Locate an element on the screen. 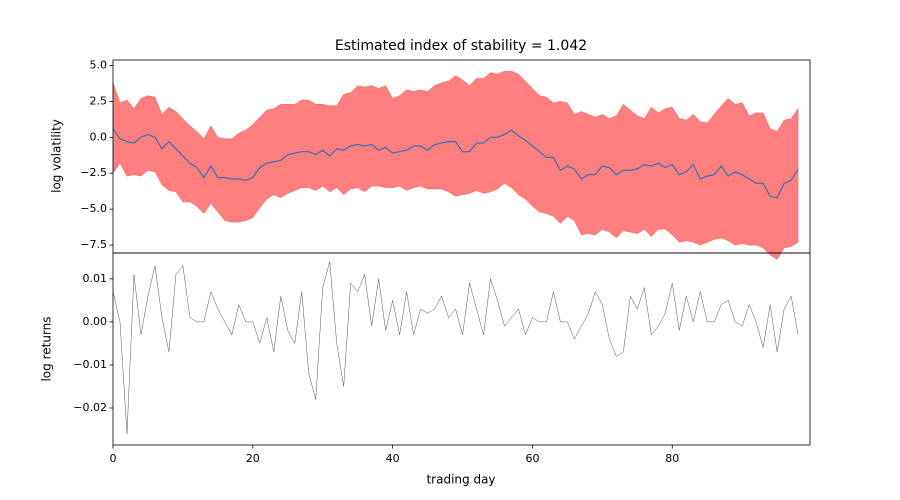  chart-title: Estimated index of stability = 1.042 is located at coordinates (461, 46).